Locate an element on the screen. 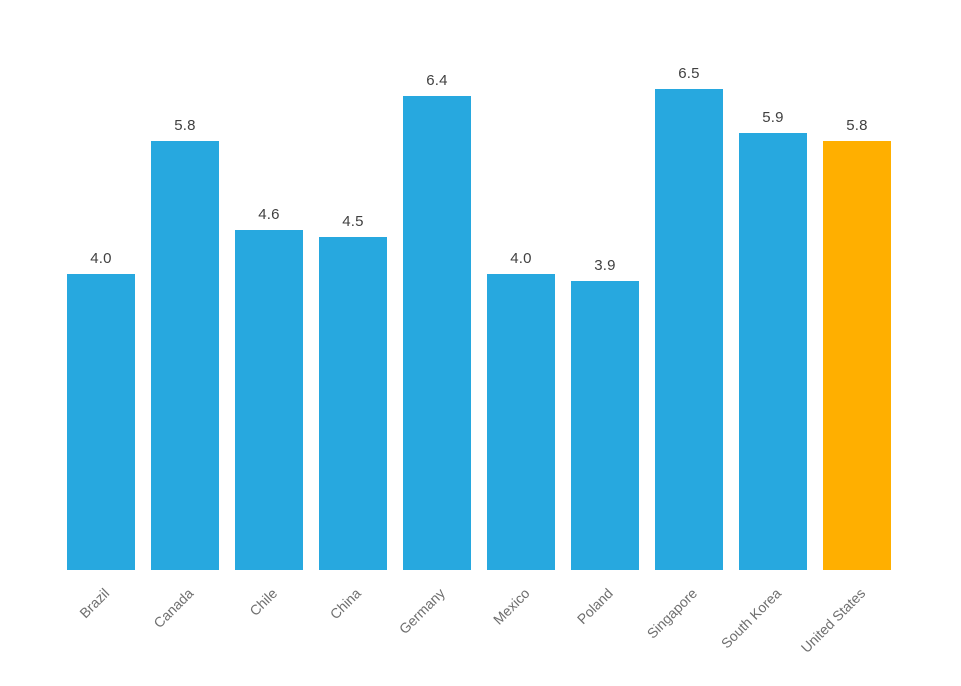 Image resolution: width=961 pixels, height=686 pixels. category-cell-poland: Poland is located at coordinates (605, 628).